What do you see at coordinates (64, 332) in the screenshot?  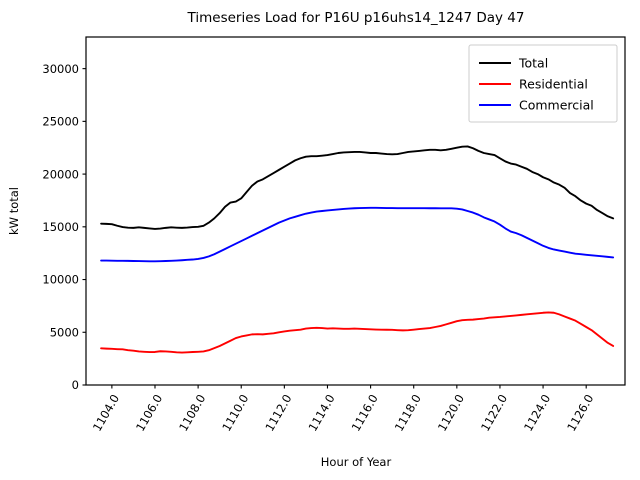 I see `y-tick-label: 5000` at bounding box center [64, 332].